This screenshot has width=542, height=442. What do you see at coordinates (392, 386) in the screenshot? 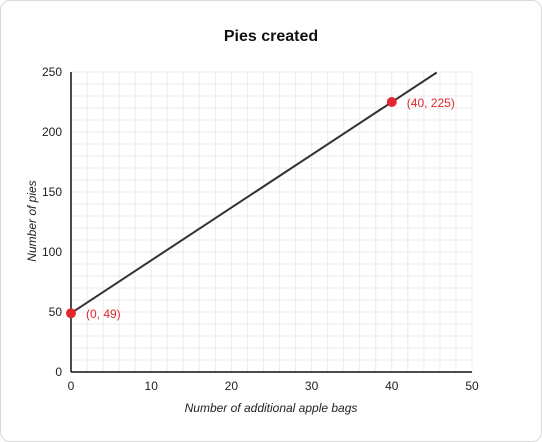
I see `x-tick-label: 40` at bounding box center [392, 386].